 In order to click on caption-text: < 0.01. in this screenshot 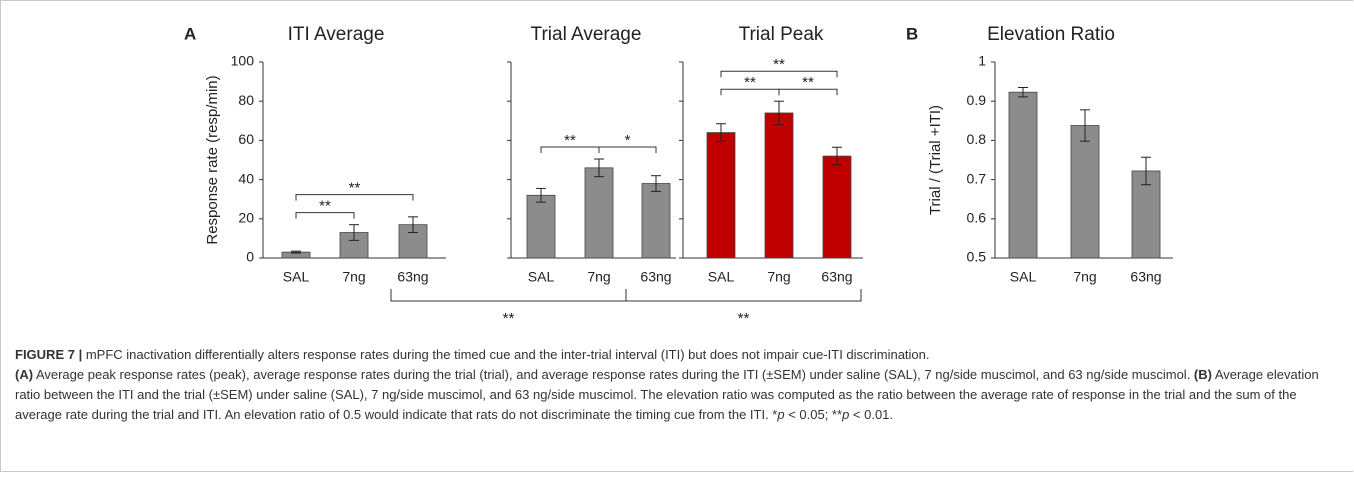, I will do `click(871, 414)`.